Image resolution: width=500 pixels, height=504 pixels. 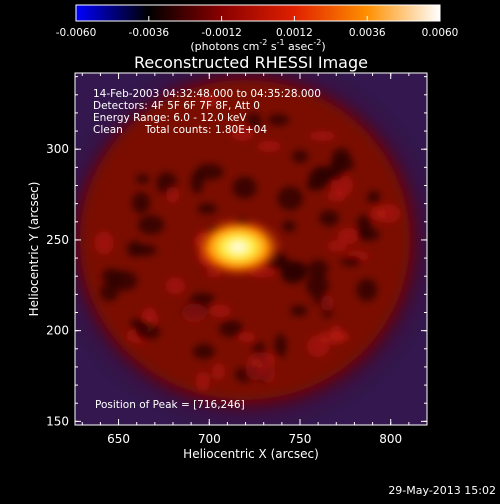 I want to click on y-tick-label: 150, so click(x=57, y=421).